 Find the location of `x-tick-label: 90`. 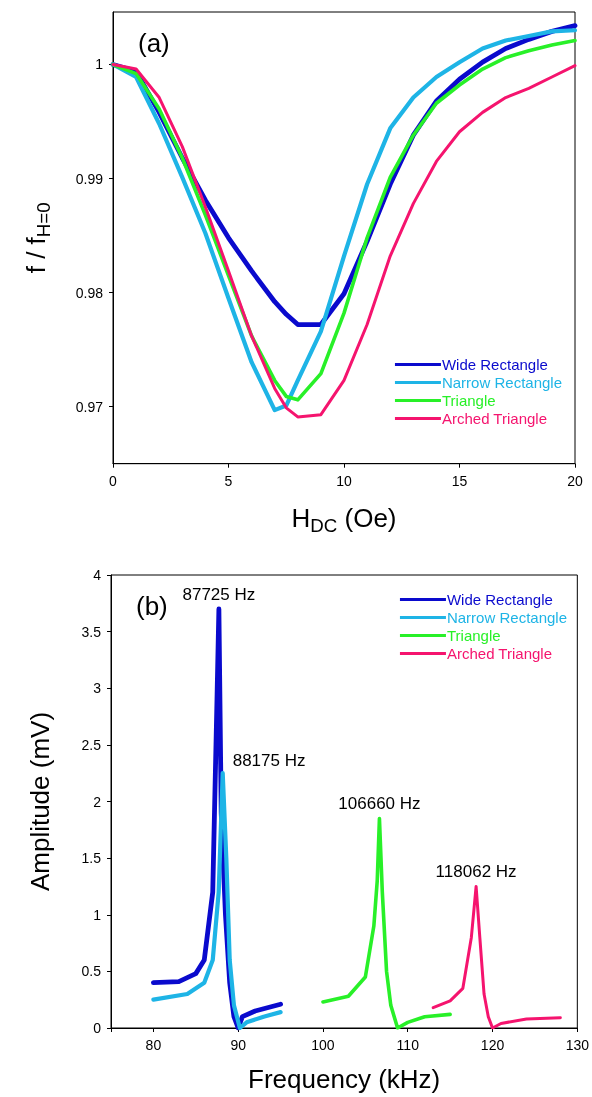

x-tick-label: 90 is located at coordinates (238, 1045).